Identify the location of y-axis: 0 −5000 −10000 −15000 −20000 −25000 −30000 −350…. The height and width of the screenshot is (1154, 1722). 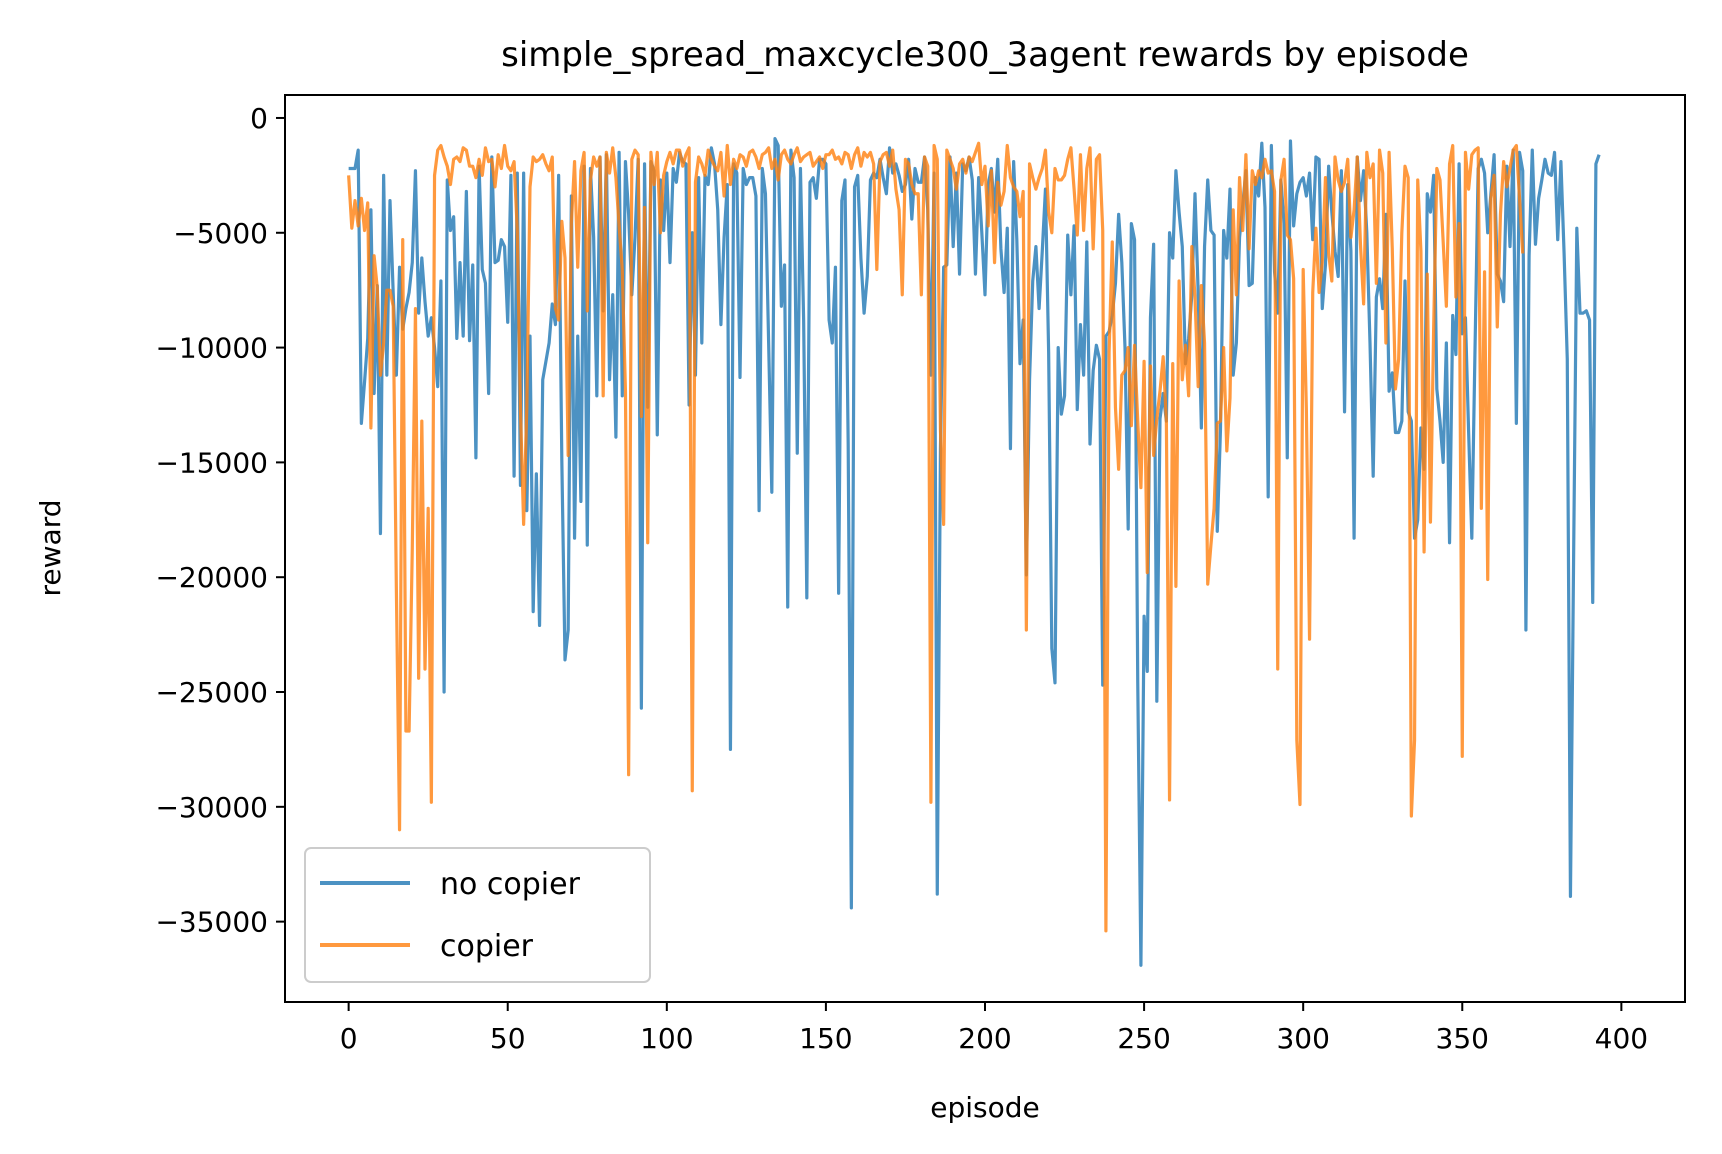
(220, 520).